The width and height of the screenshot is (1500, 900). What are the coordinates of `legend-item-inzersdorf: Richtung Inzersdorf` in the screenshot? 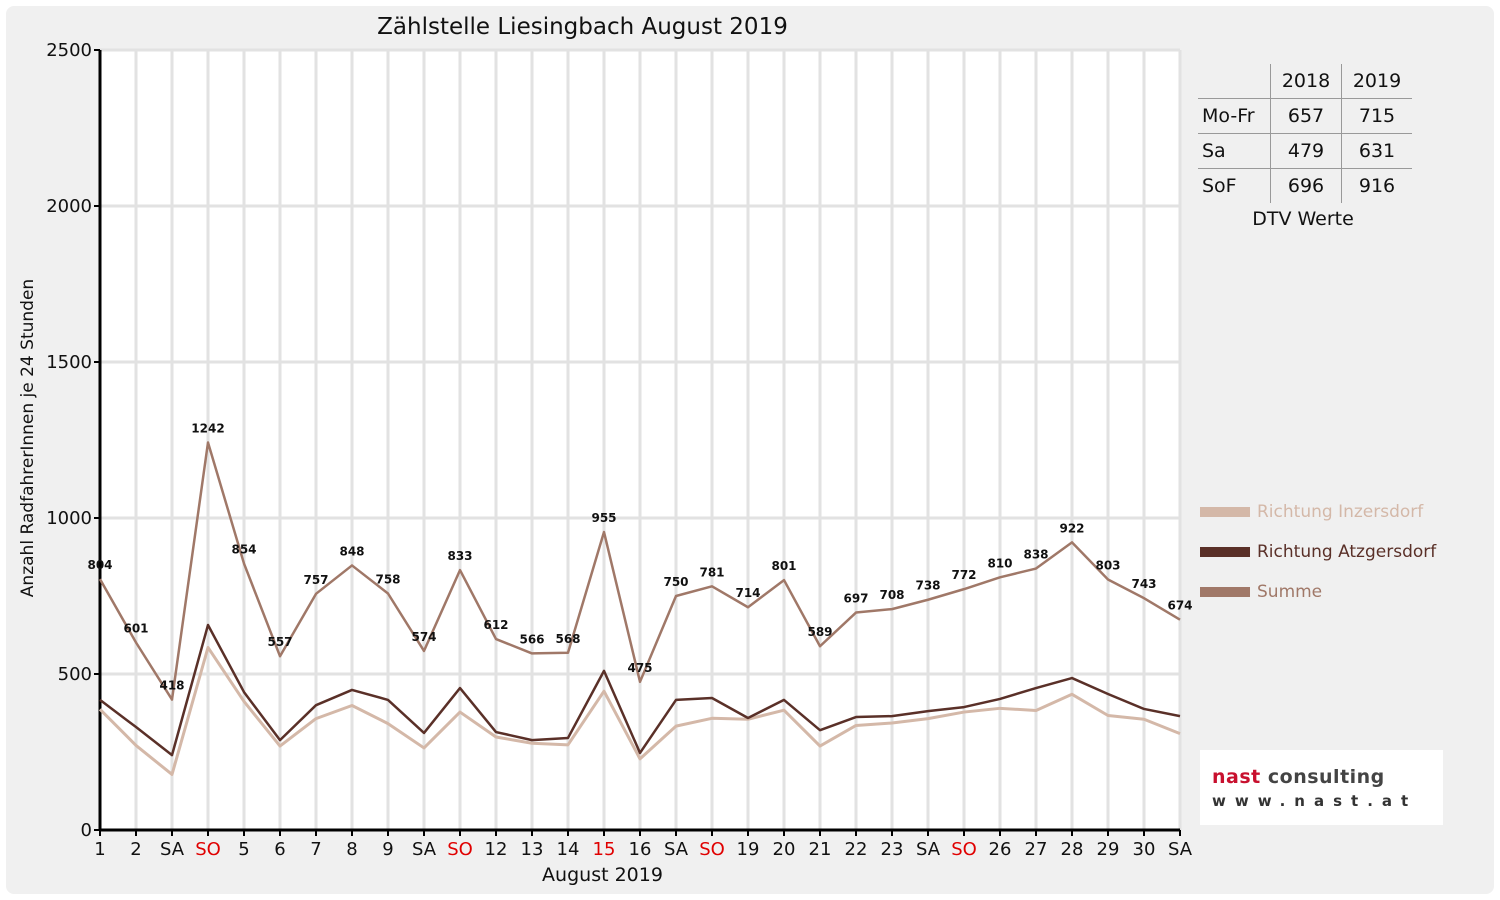 It's located at (1318, 512).